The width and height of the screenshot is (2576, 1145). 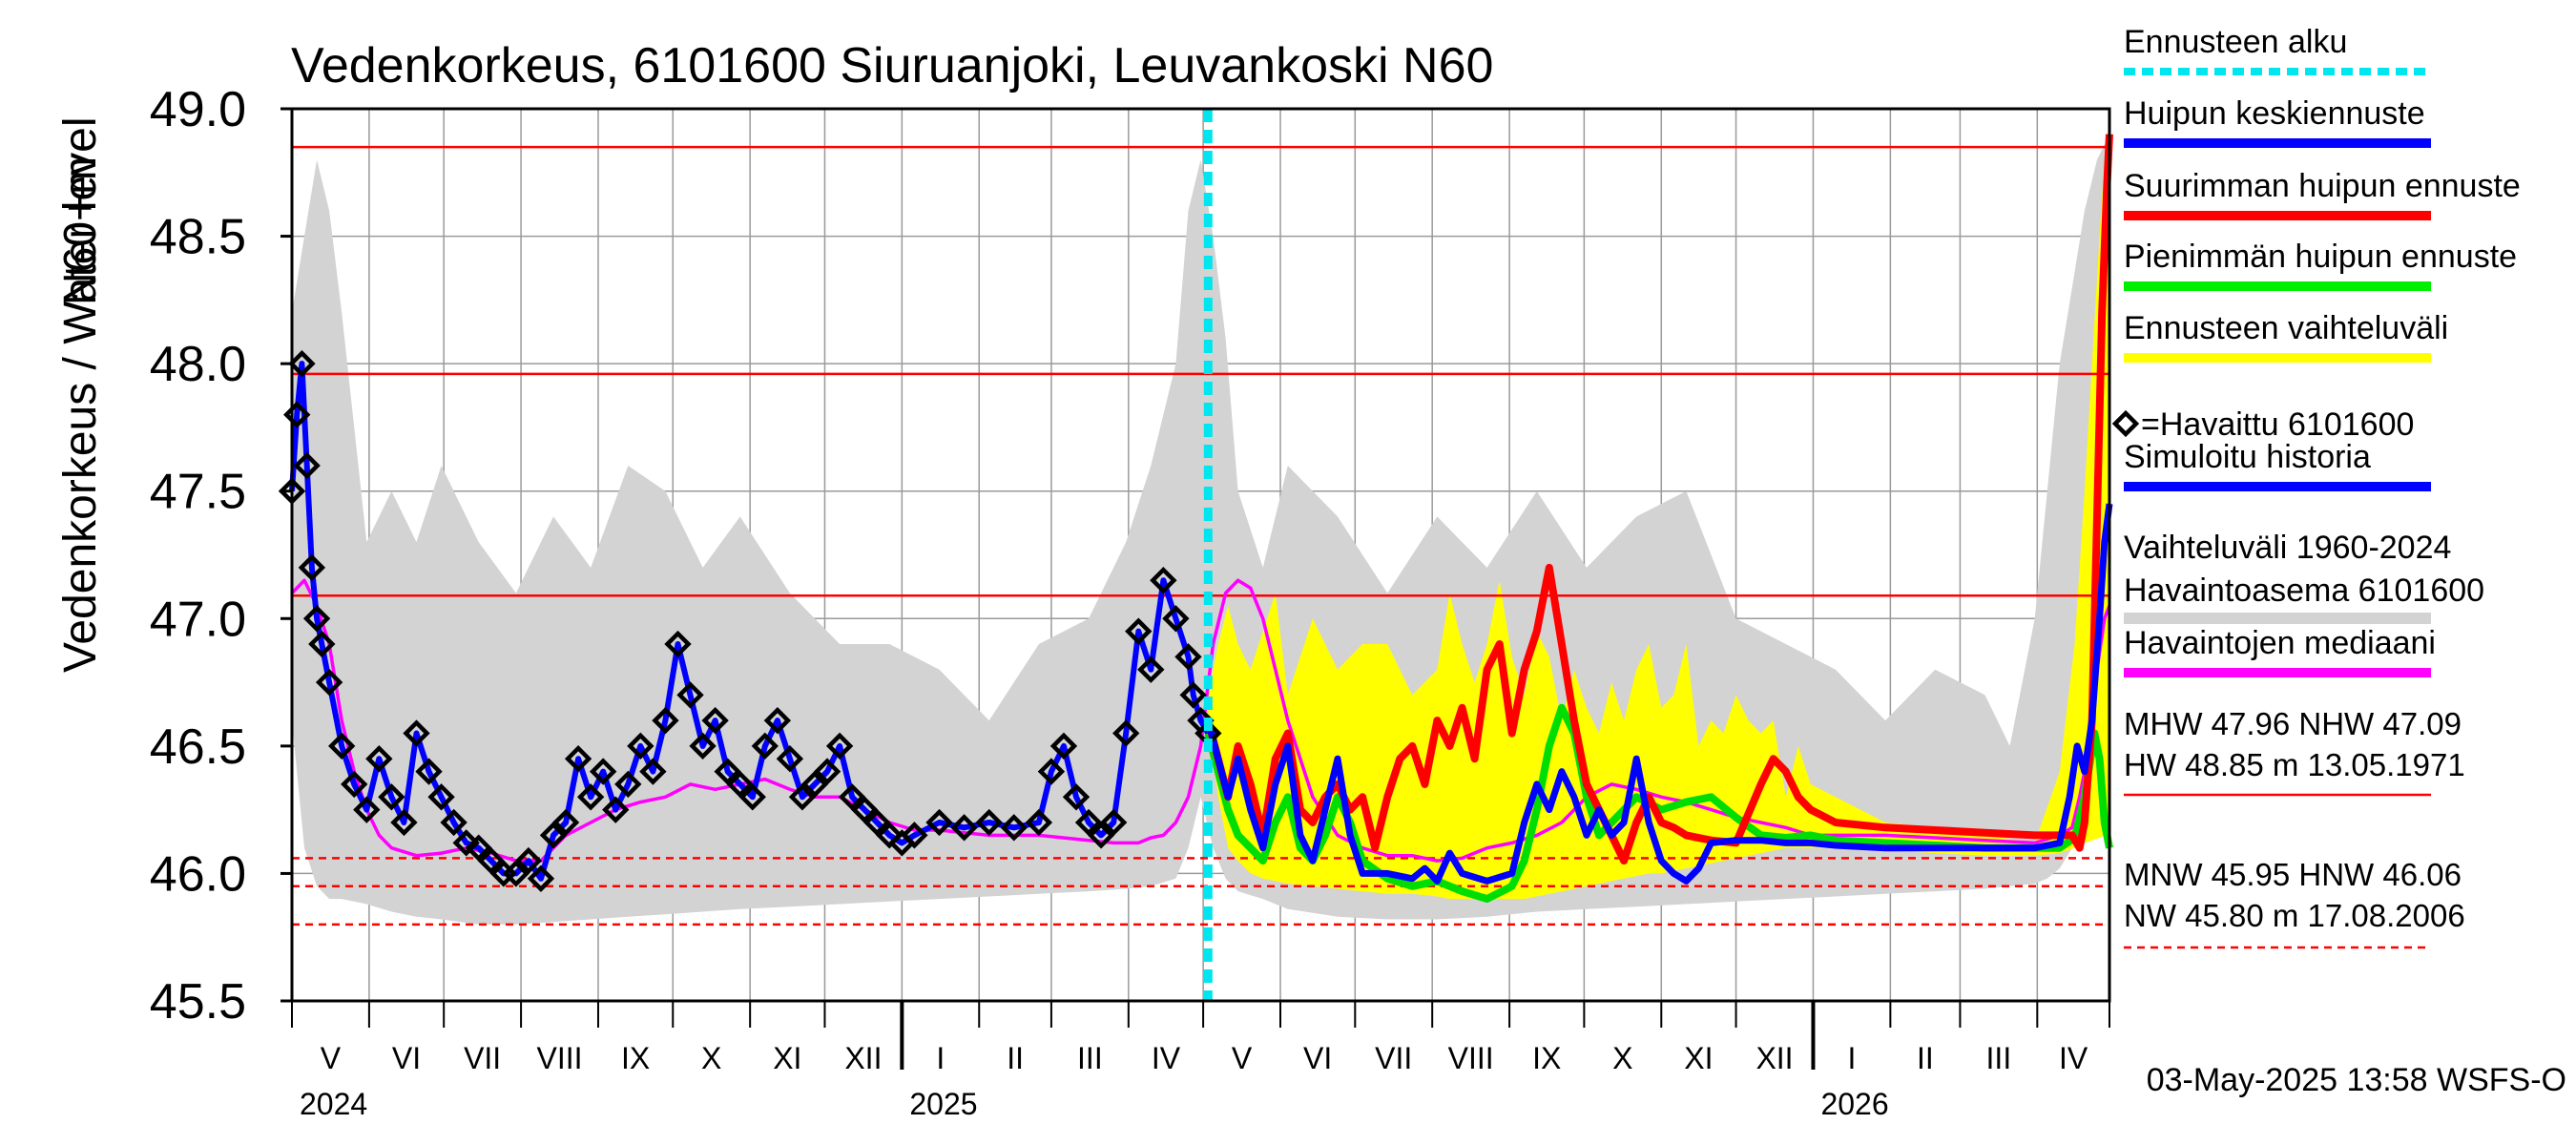 I want to click on y-axis: 45.5 46.0 46.5 47.0 47.5 48.0 48.5 49.0, so click(x=221, y=556).